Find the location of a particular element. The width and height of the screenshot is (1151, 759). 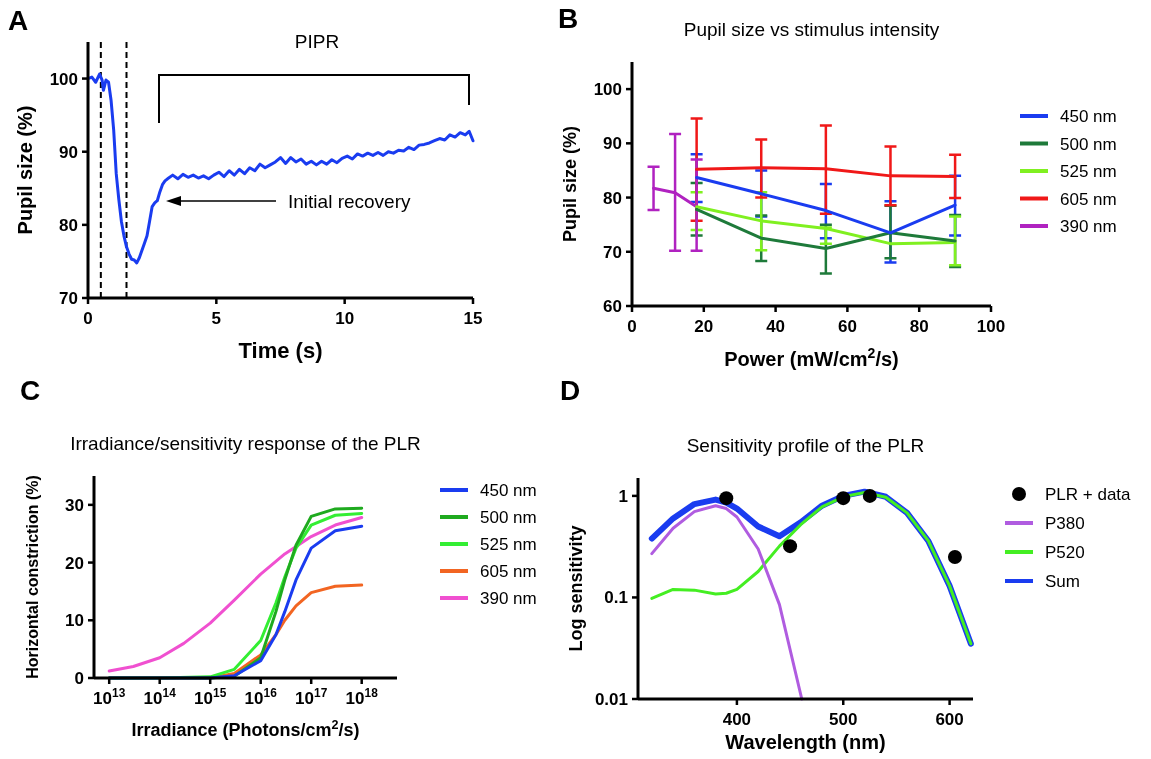

x-tick-label: 10$^{18}$ is located at coordinates (362, 697).